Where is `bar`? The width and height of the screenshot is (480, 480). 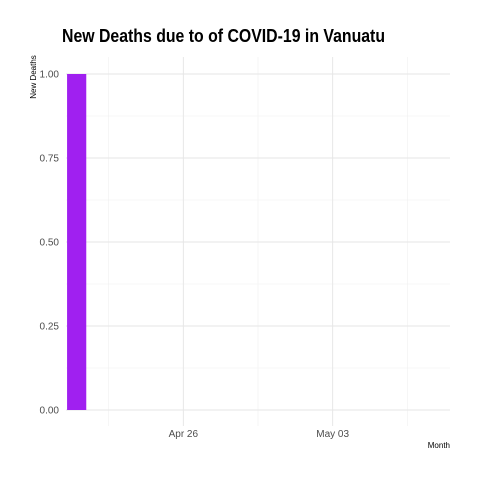
bar is located at coordinates (77, 242).